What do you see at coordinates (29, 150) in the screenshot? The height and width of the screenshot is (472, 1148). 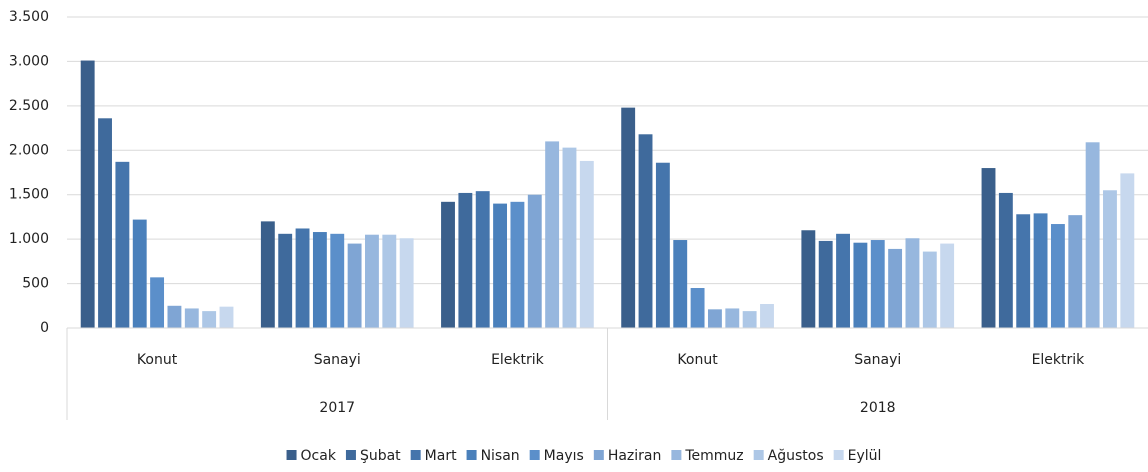 I see `y-tick-label: 2.000` at bounding box center [29, 150].